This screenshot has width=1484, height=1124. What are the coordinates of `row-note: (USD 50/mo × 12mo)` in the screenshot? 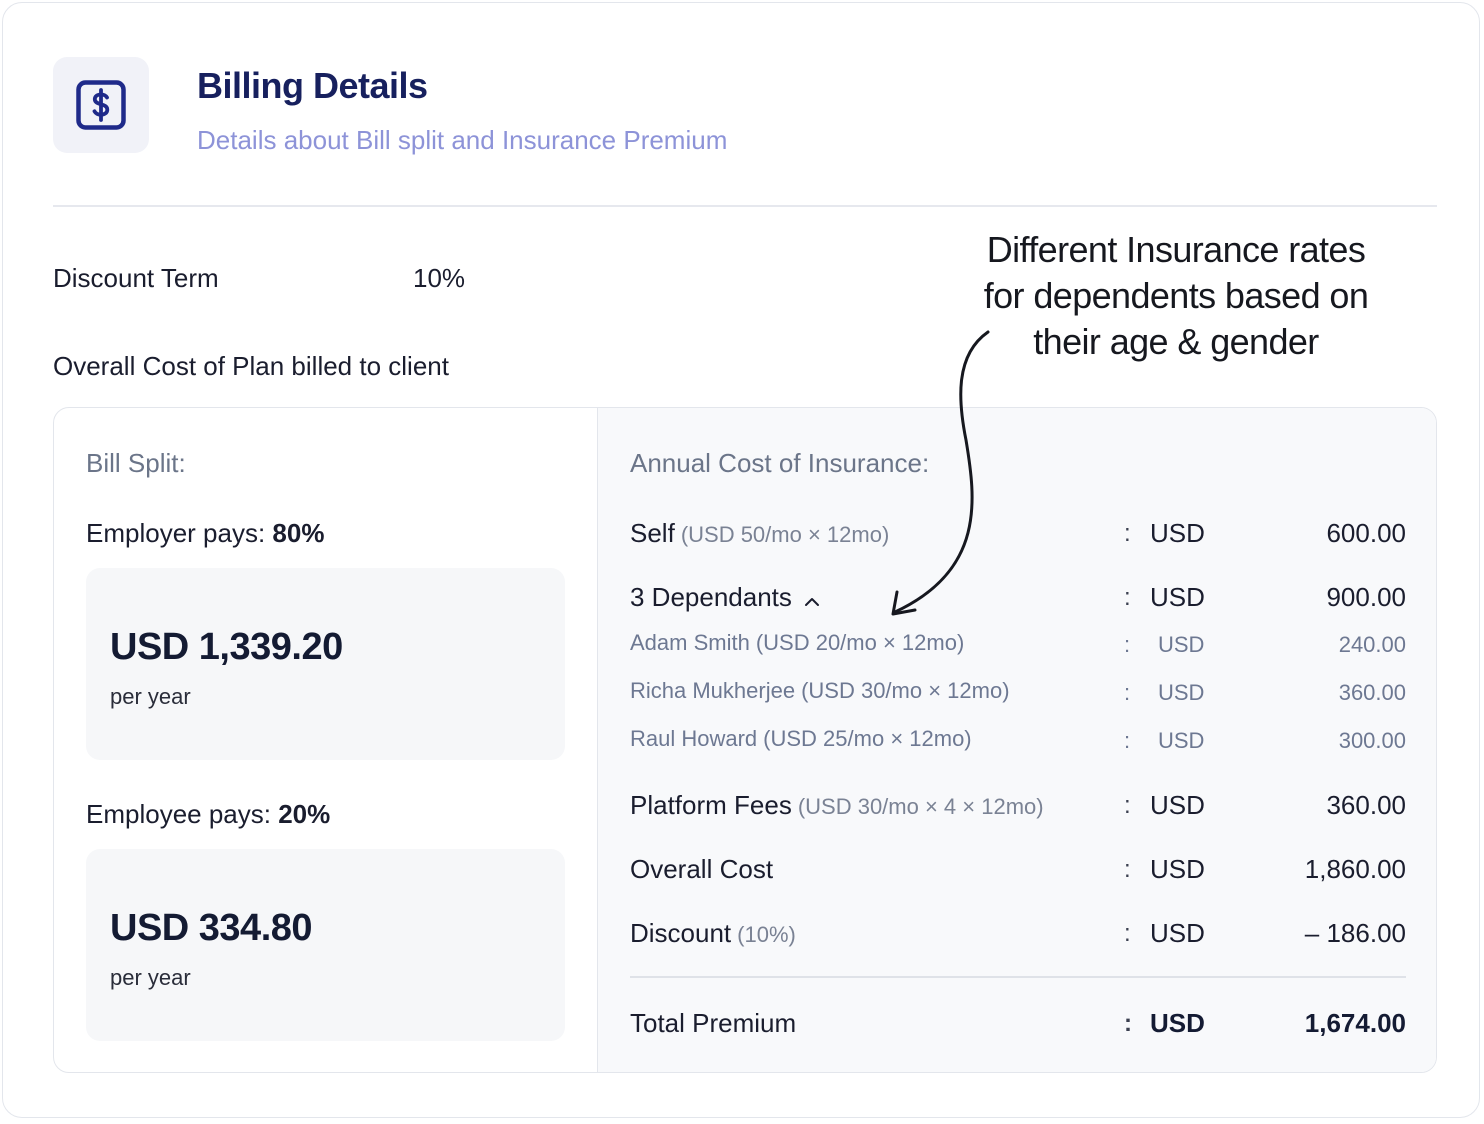 It's located at (785, 534).